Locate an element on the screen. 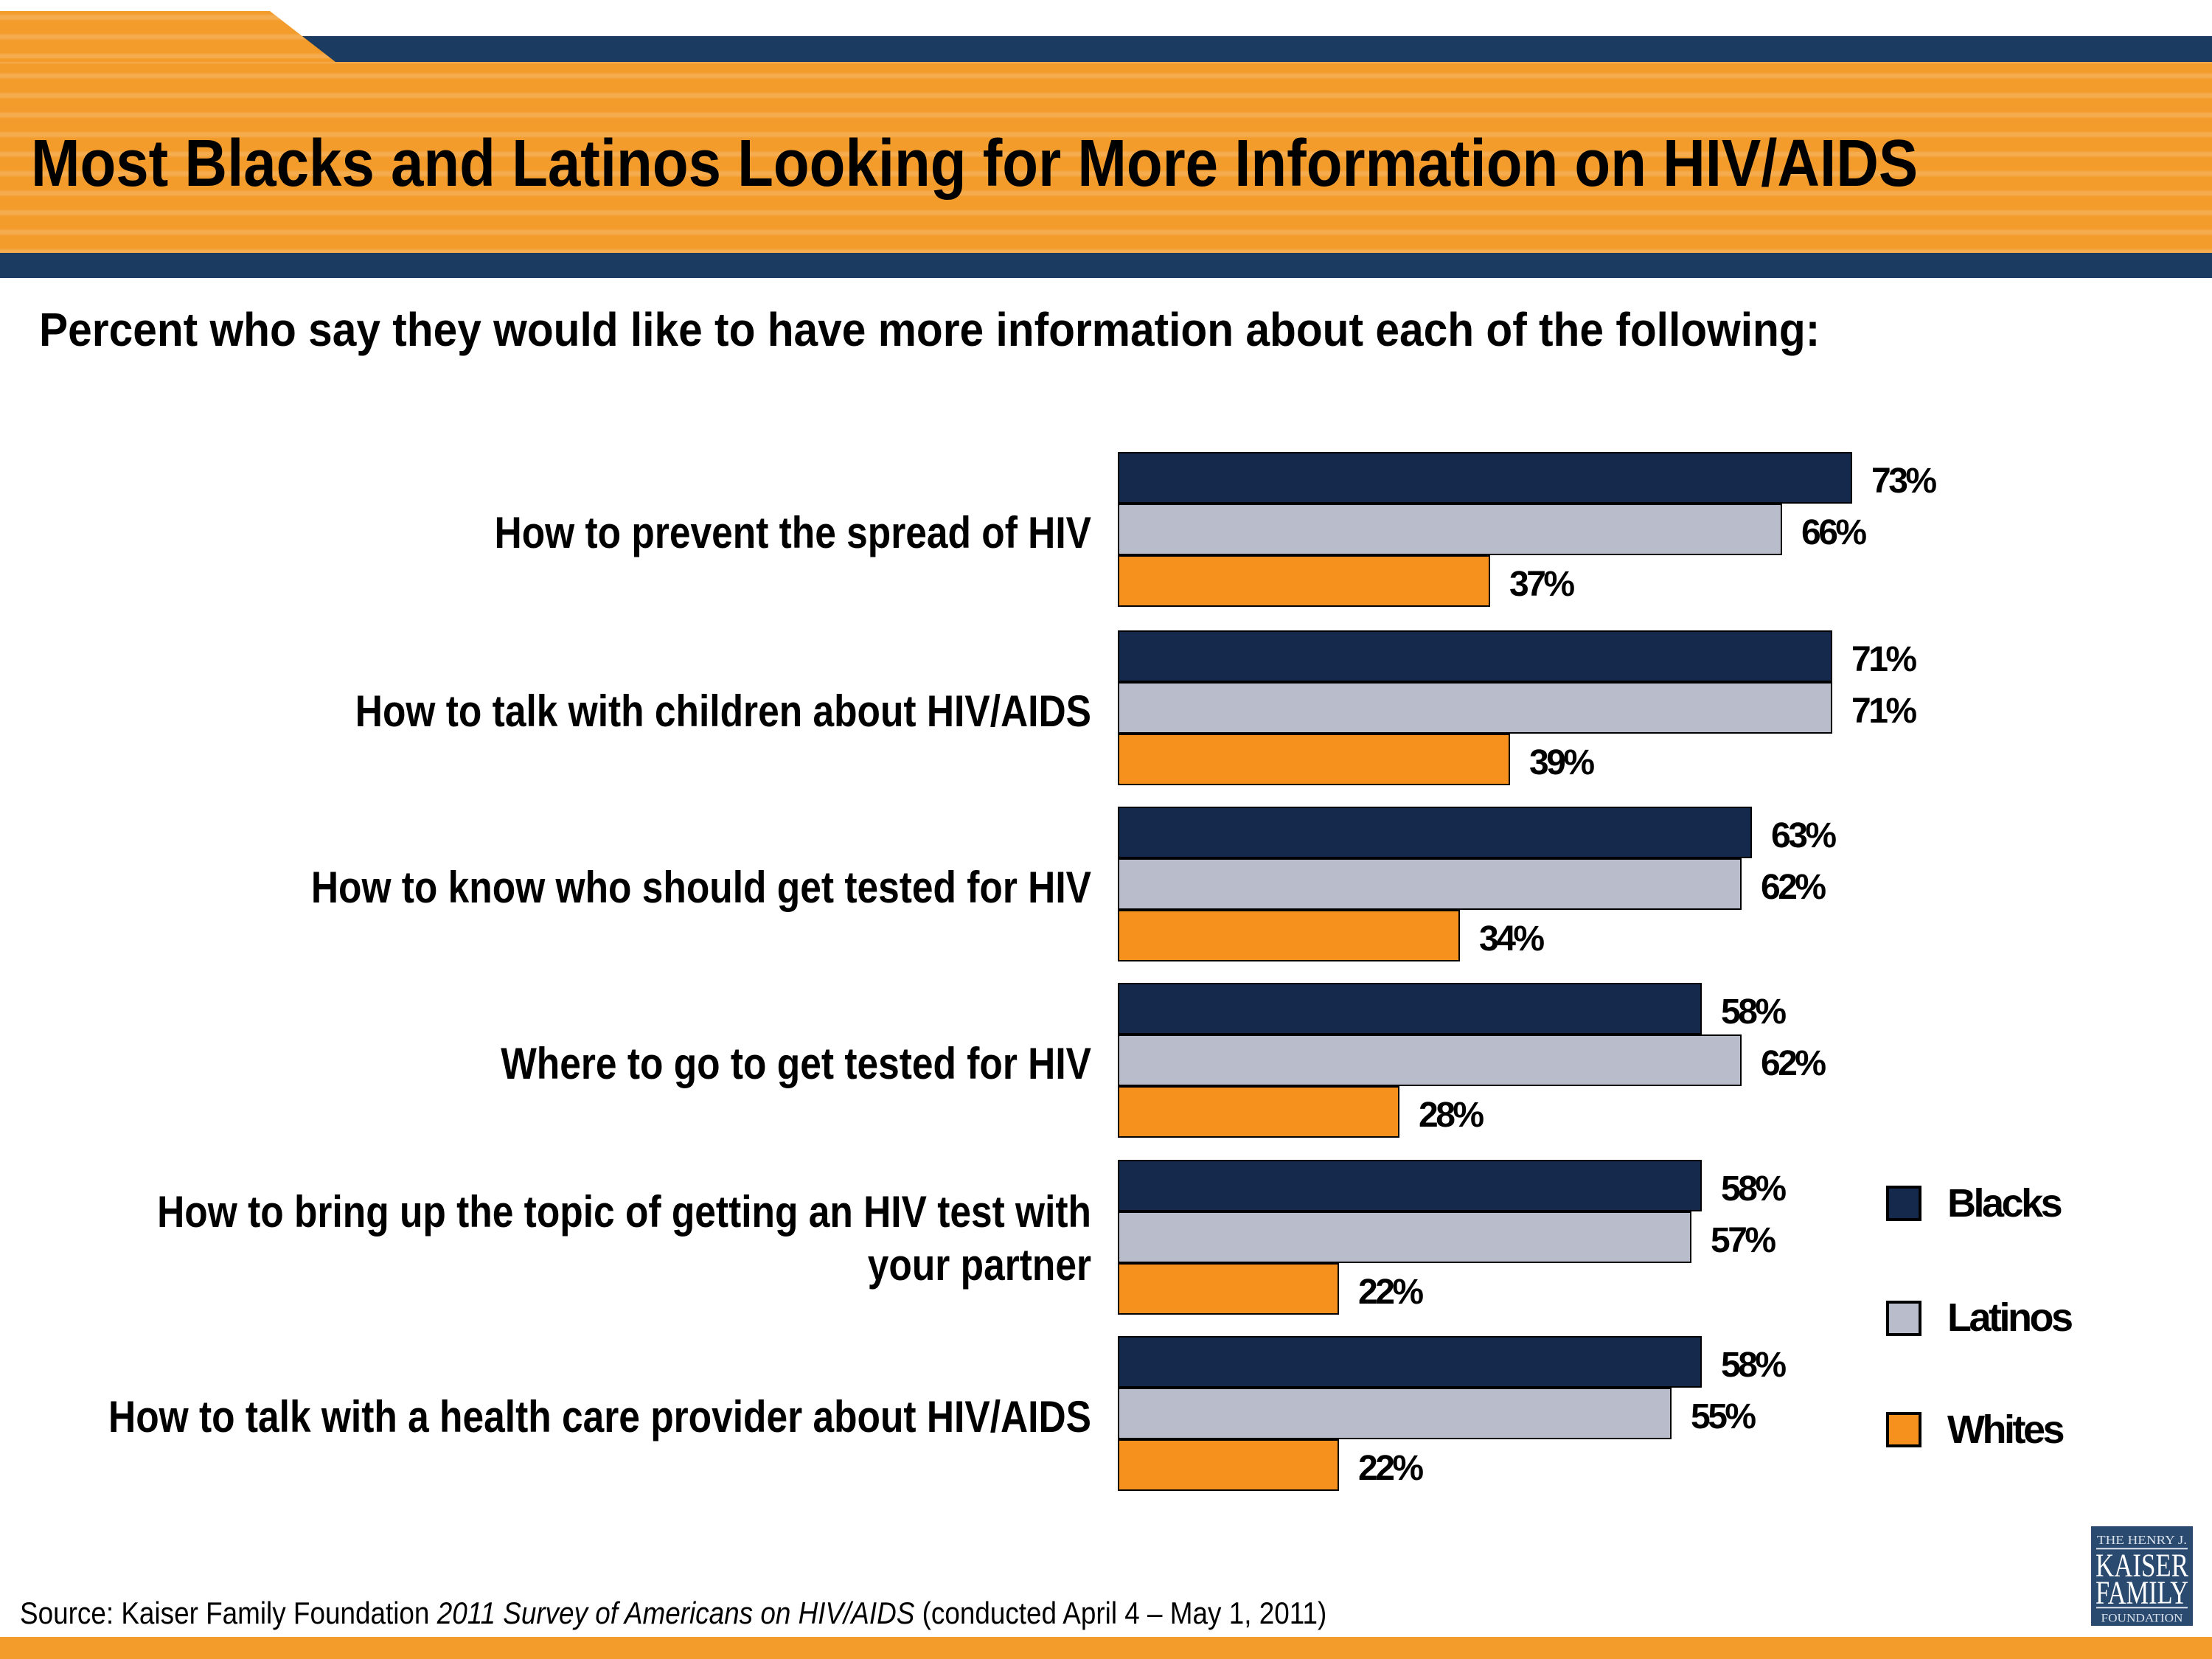 The image size is (2212, 1659). svg-text: FOUNDATION is located at coordinates (2142, 1619).